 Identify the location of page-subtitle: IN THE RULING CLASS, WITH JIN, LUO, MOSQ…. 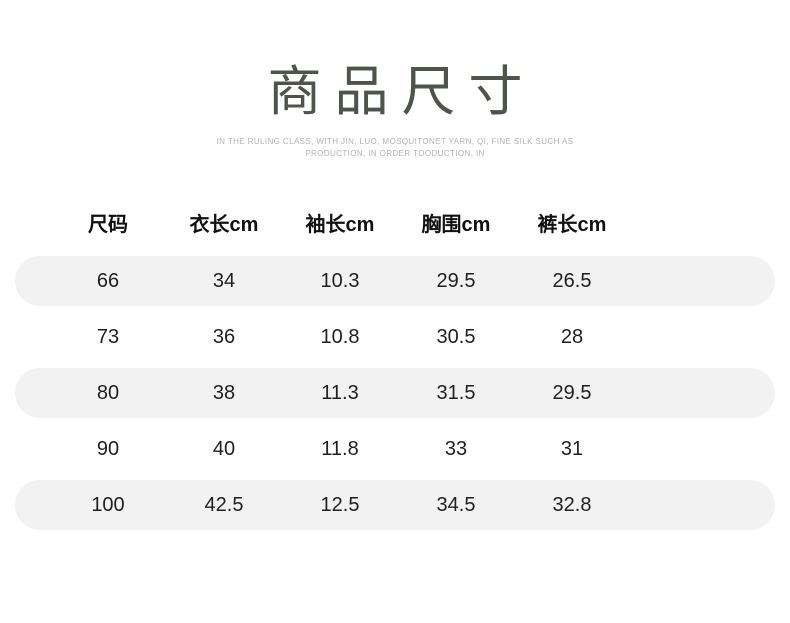
(395, 148).